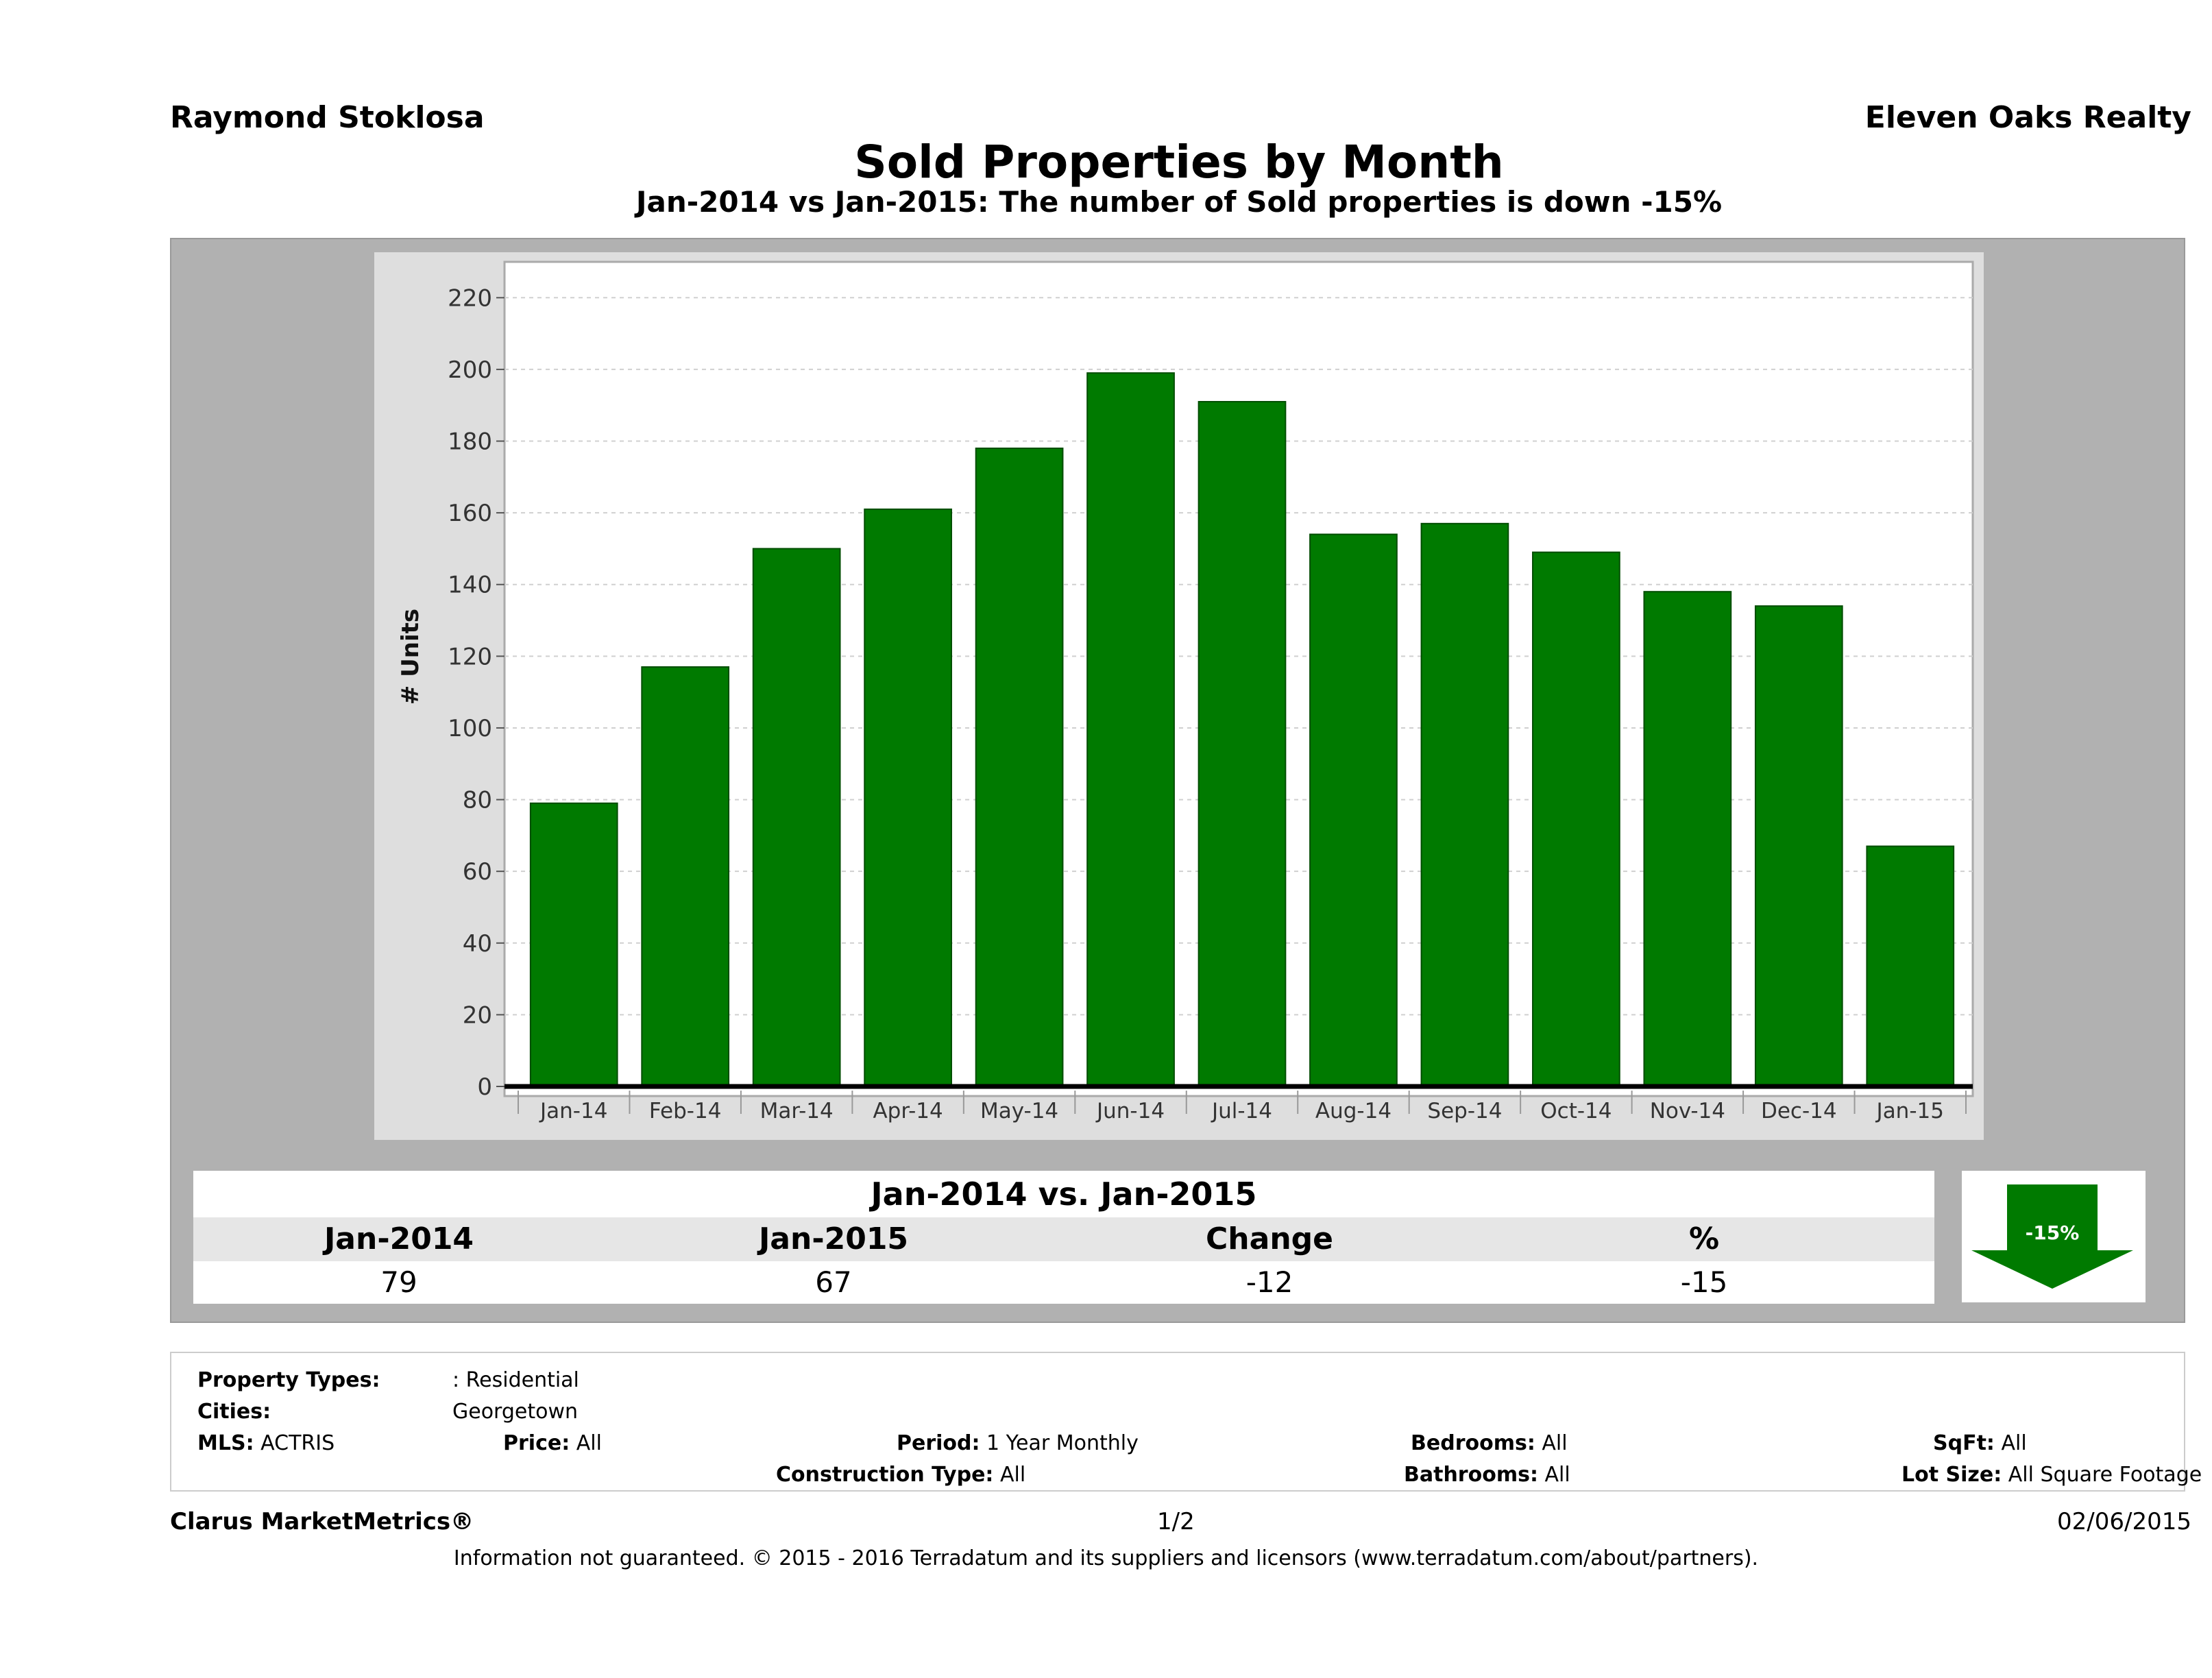 This screenshot has height=1678, width=2212. I want to click on x-tick-label: Jul-14, so click(1241, 1111).